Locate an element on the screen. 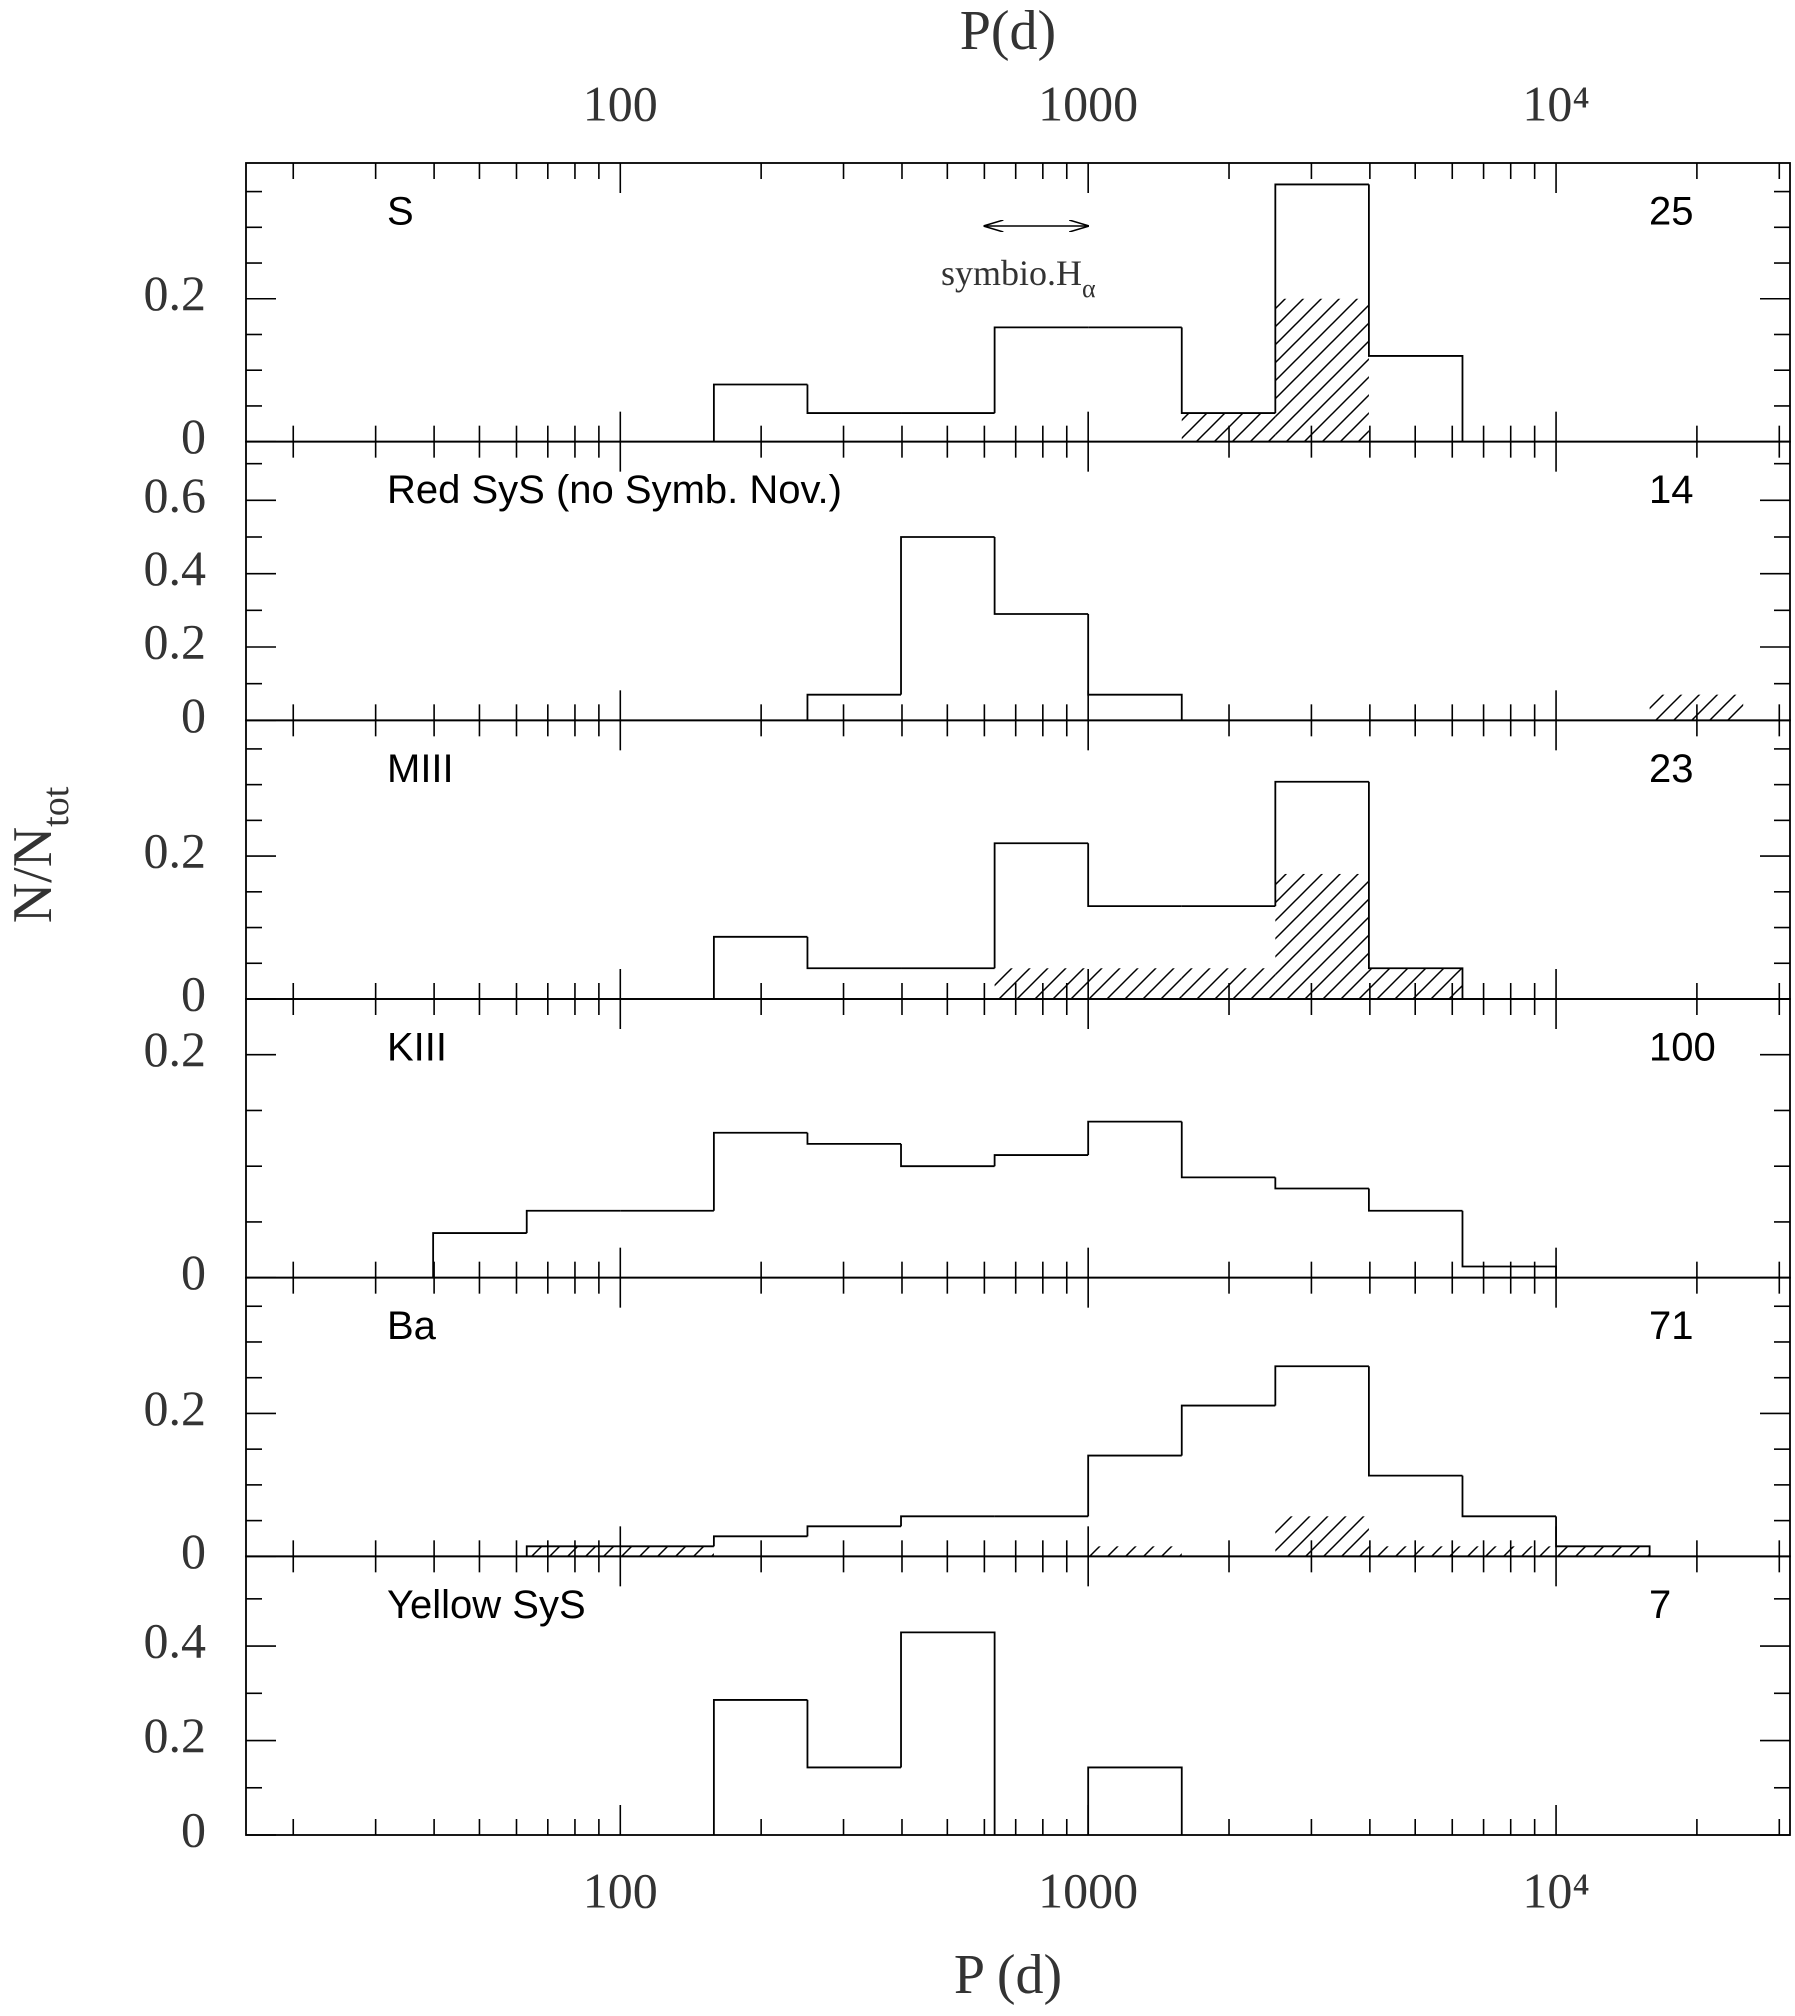 The image size is (1795, 2016). x-tick-label: 10⁴ is located at coordinates (1555, 1890).